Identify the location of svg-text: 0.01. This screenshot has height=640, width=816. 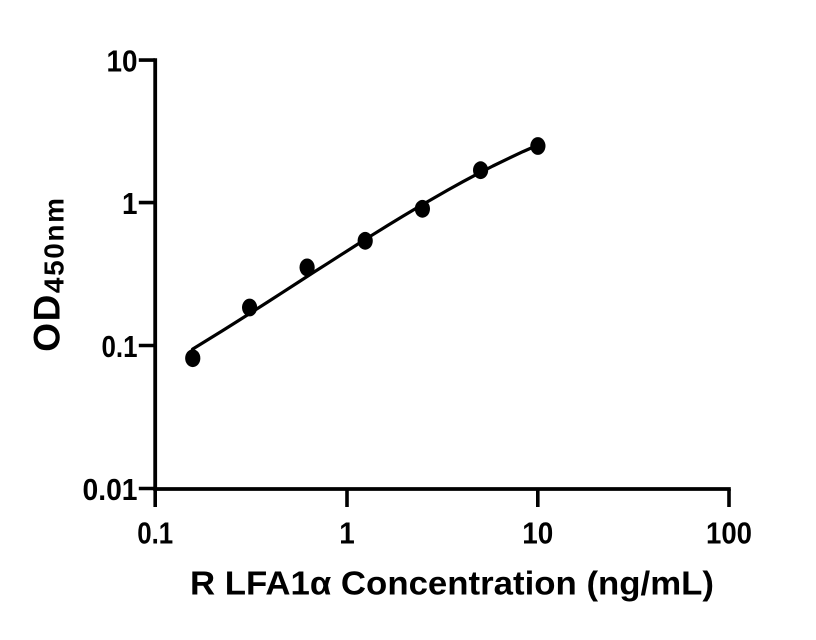
(110, 489).